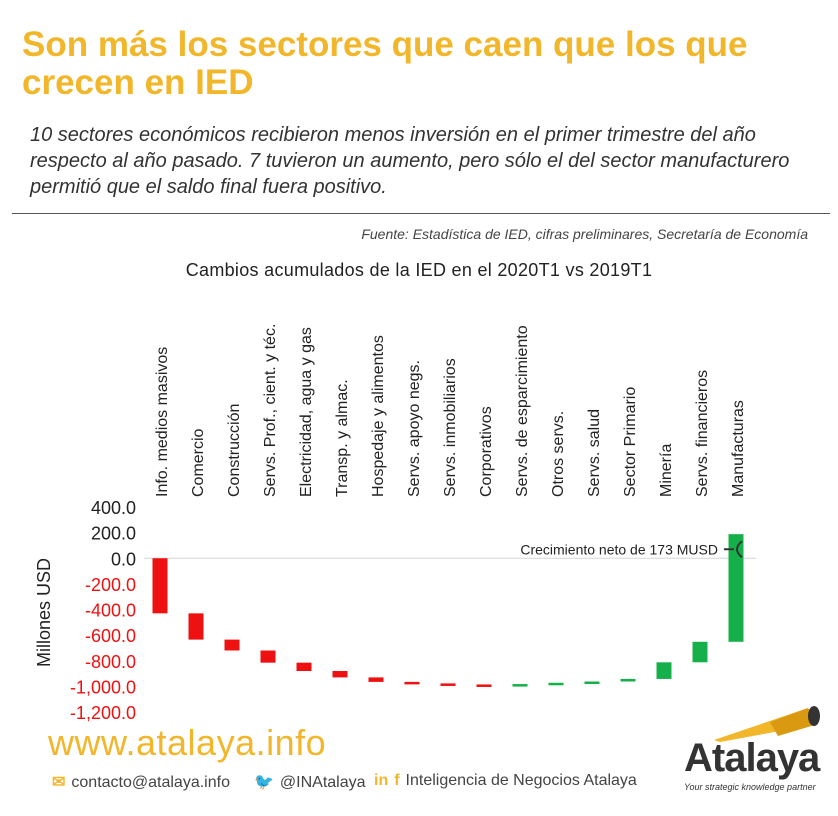 The width and height of the screenshot is (838, 816). What do you see at coordinates (521, 780) in the screenshot?
I see `company-name: Inteligencia de Negocios Atalaya` at bounding box center [521, 780].